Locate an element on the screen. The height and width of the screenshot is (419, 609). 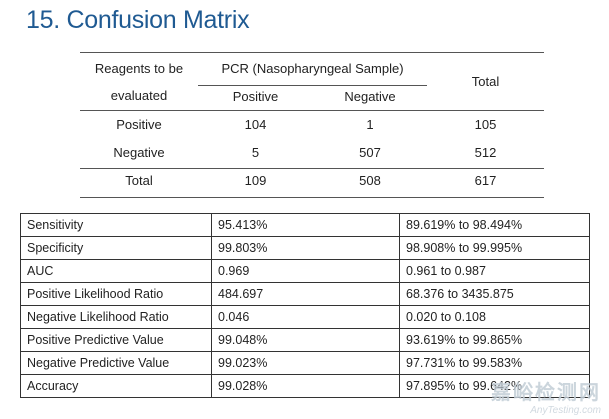
metric-name: Negative Predictive Value is located at coordinates (116, 363).